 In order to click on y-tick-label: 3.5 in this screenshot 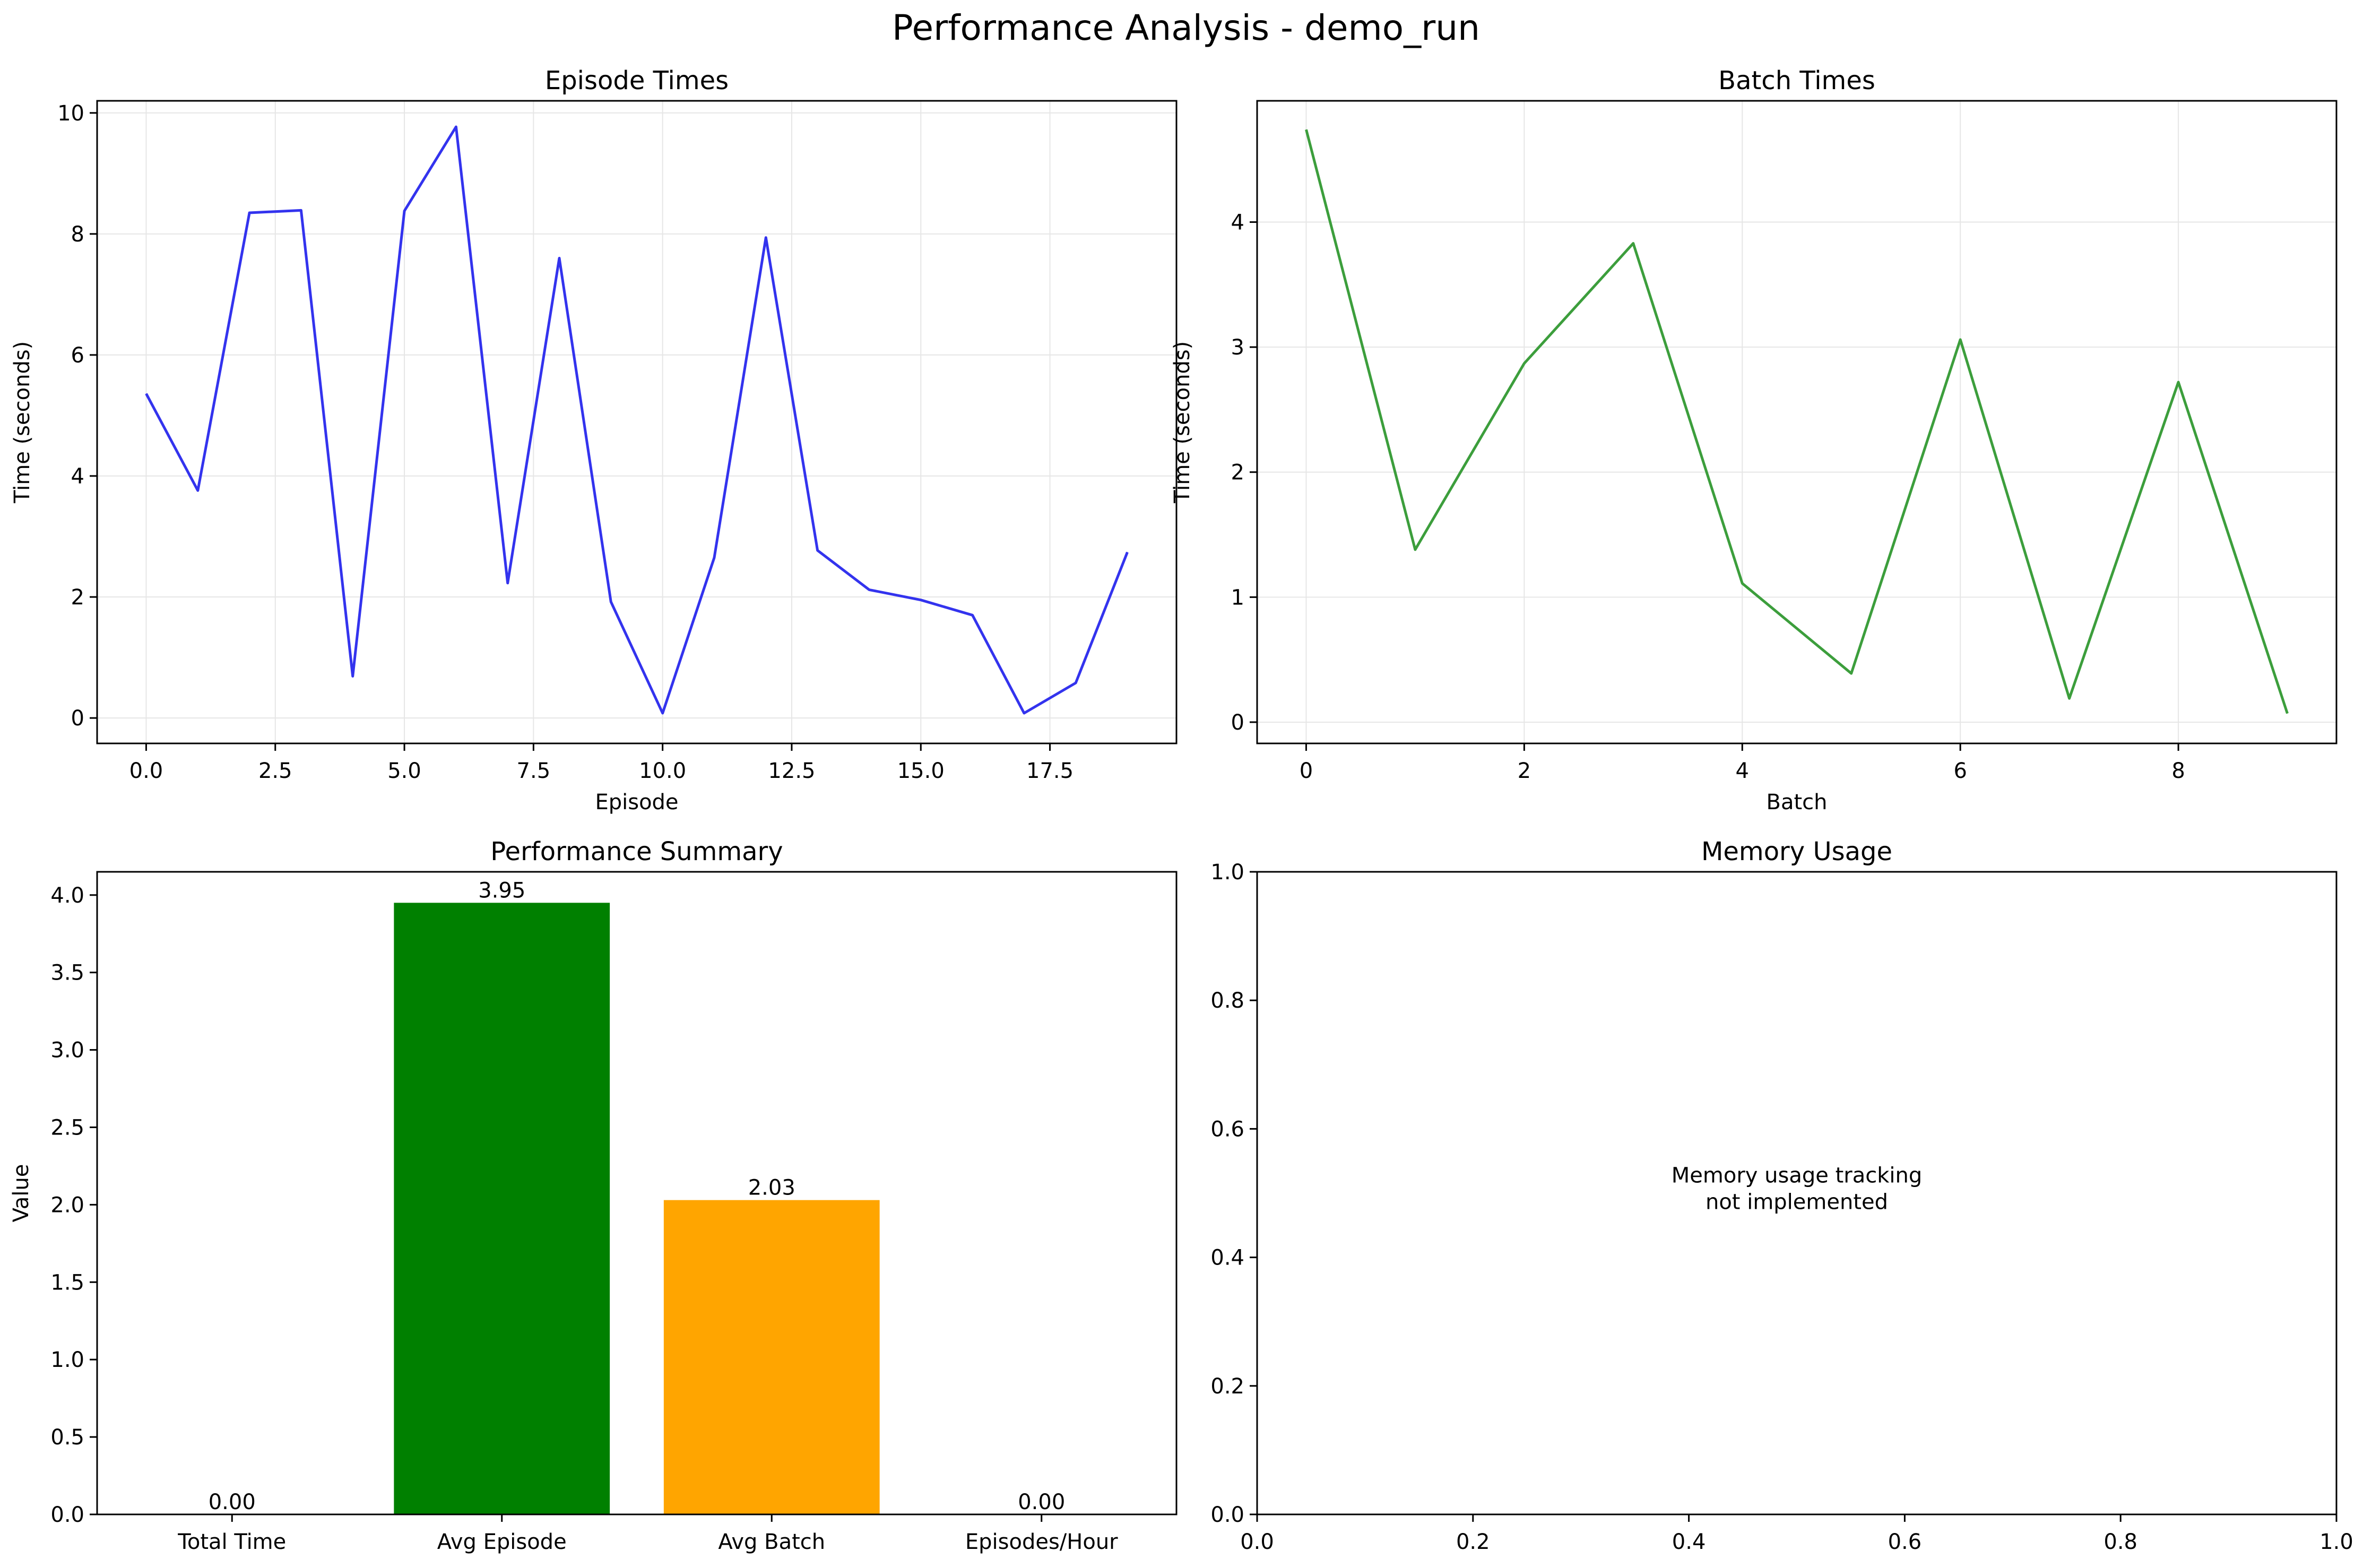, I will do `click(67, 973)`.